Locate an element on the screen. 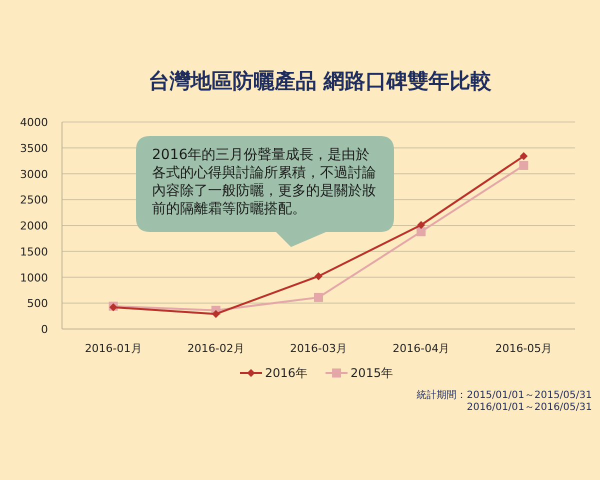 The height and width of the screenshot is (480, 600). legend-label: 2016年 is located at coordinates (286, 373).